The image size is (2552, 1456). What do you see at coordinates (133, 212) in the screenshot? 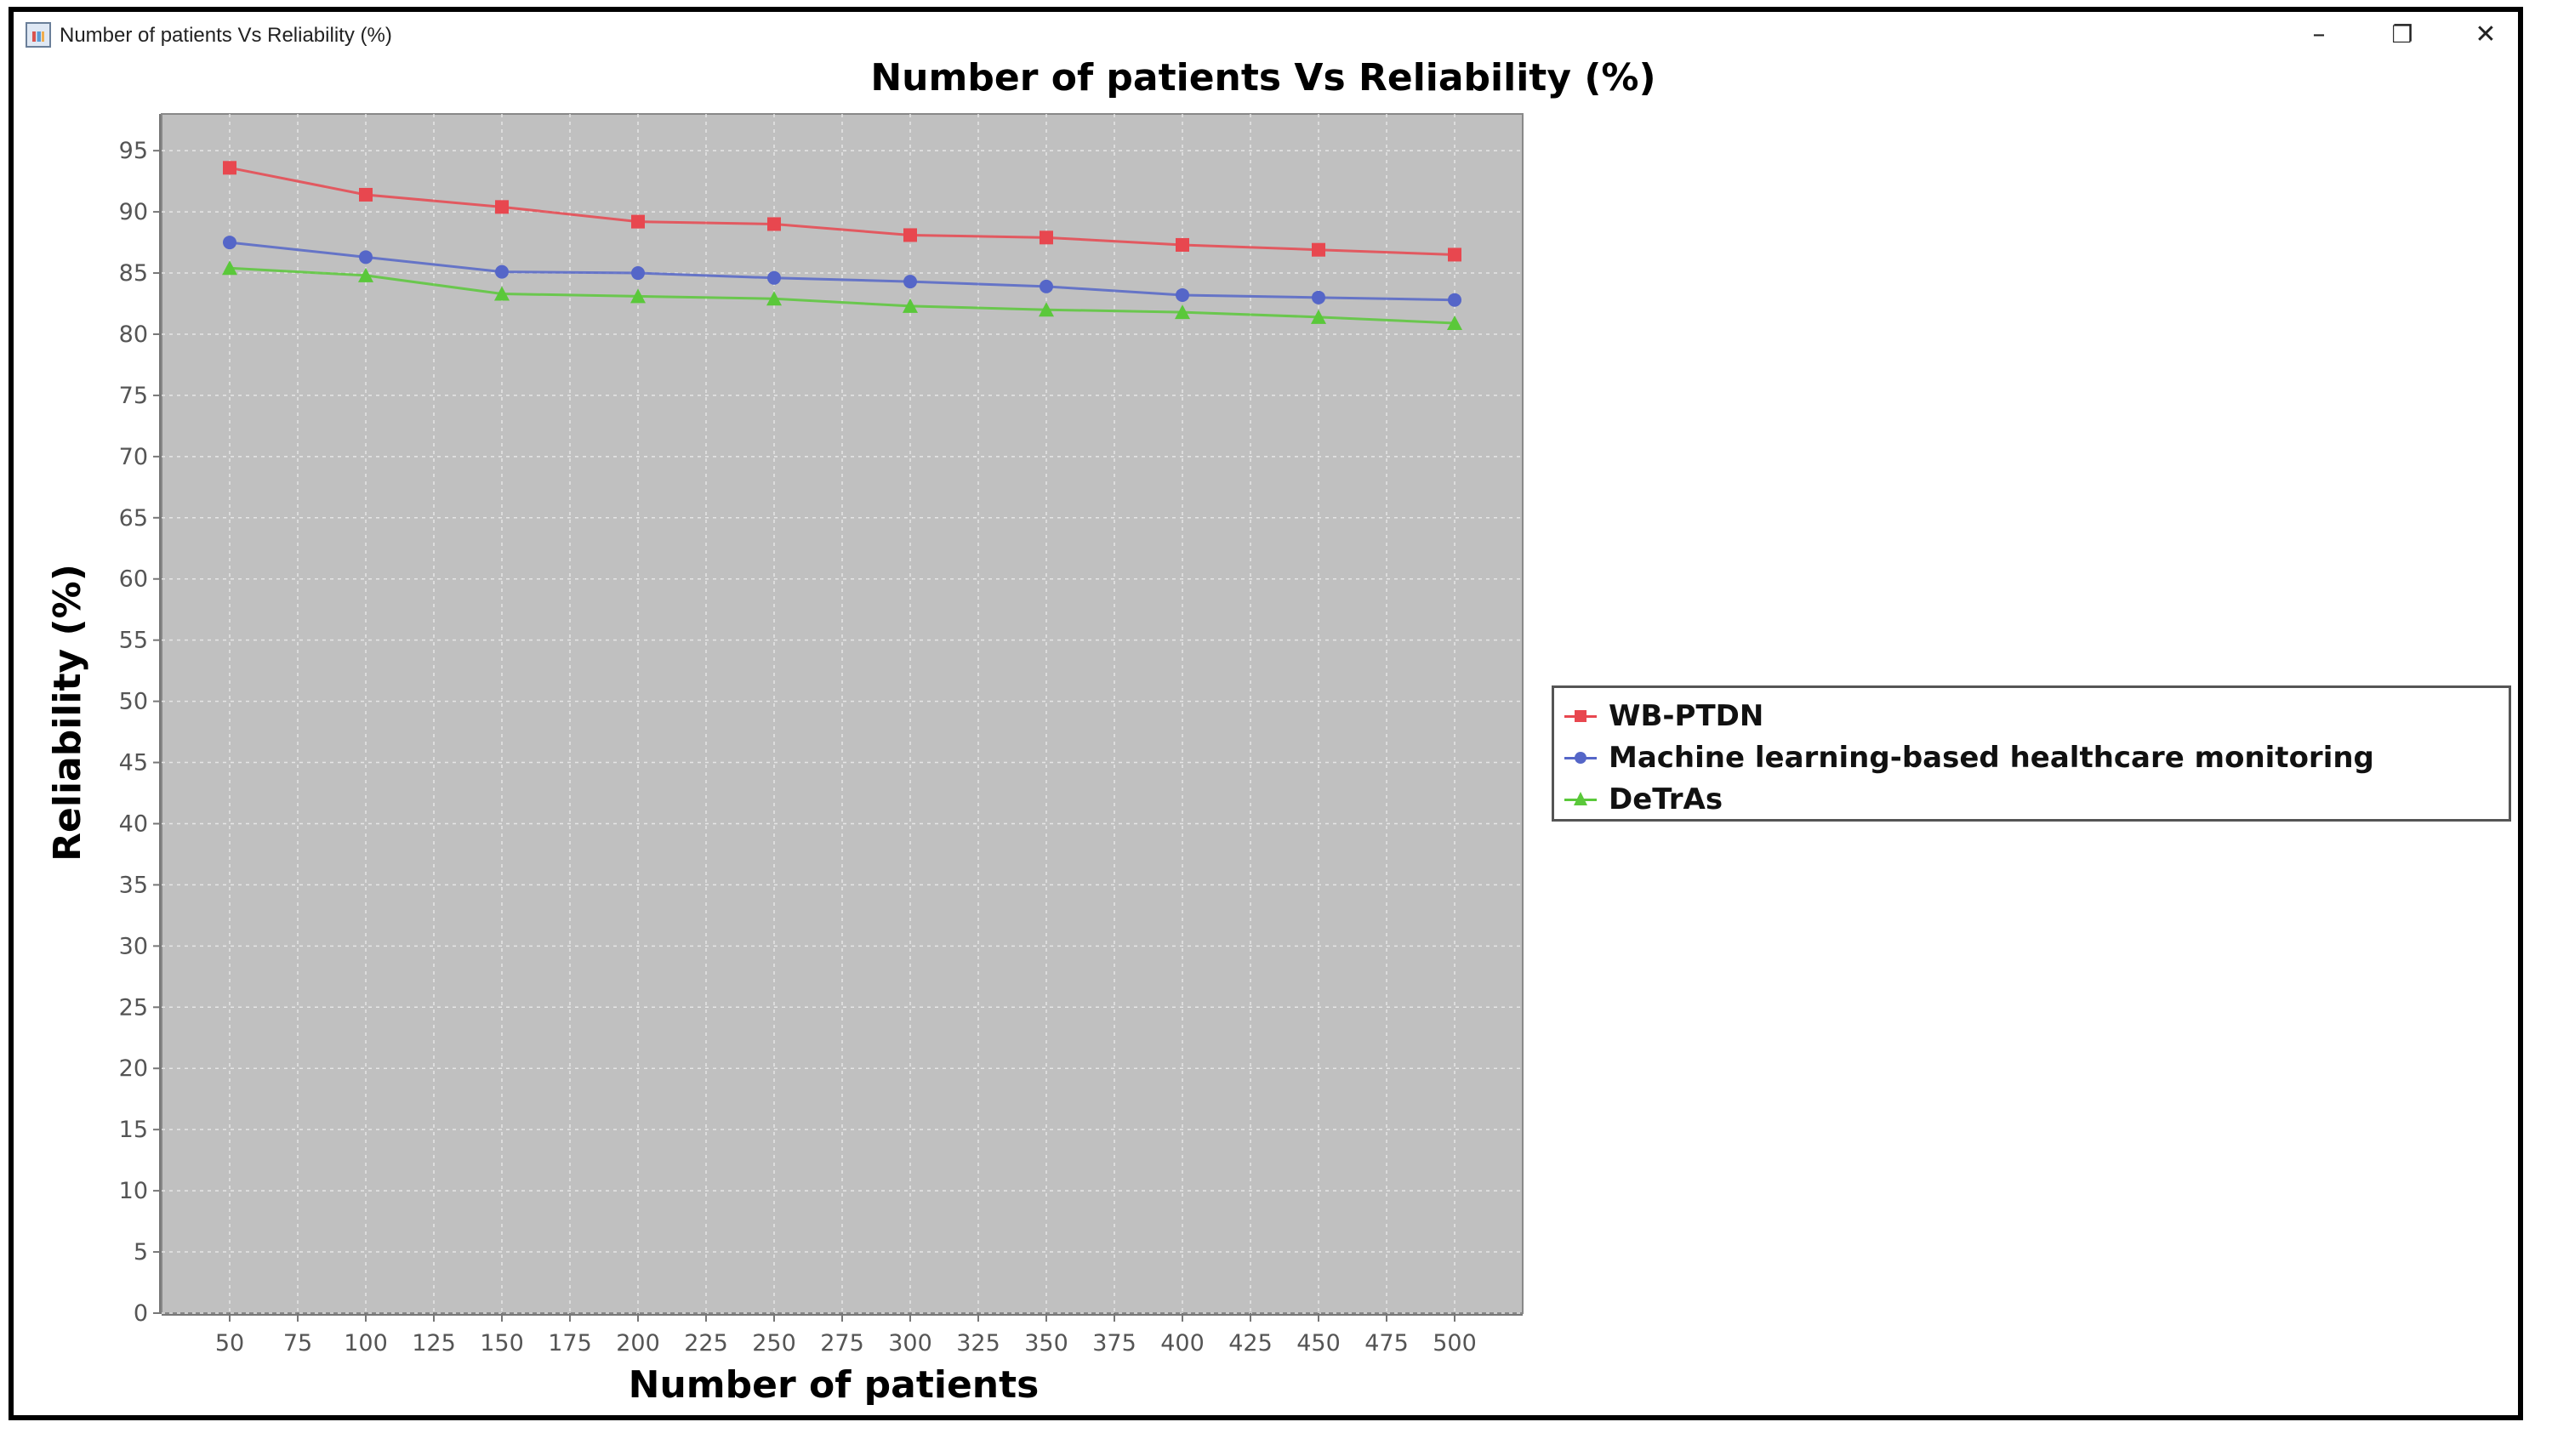
I see `y-tick-label: 90` at bounding box center [133, 212].